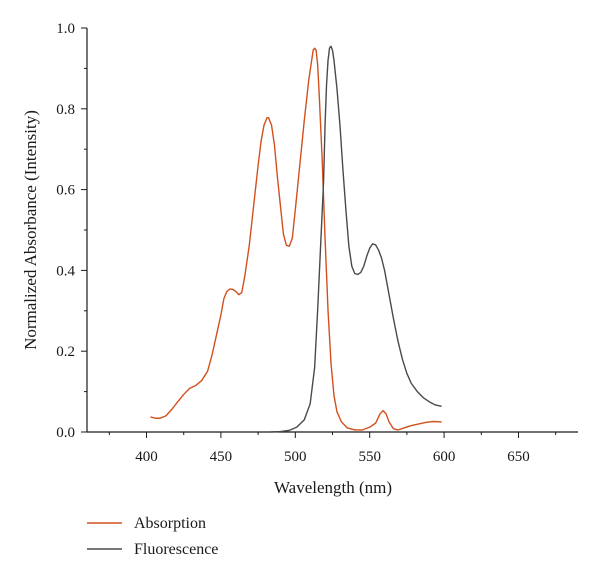  Describe the element at coordinates (221, 457) in the screenshot. I see `x-tick-label: 450` at that location.